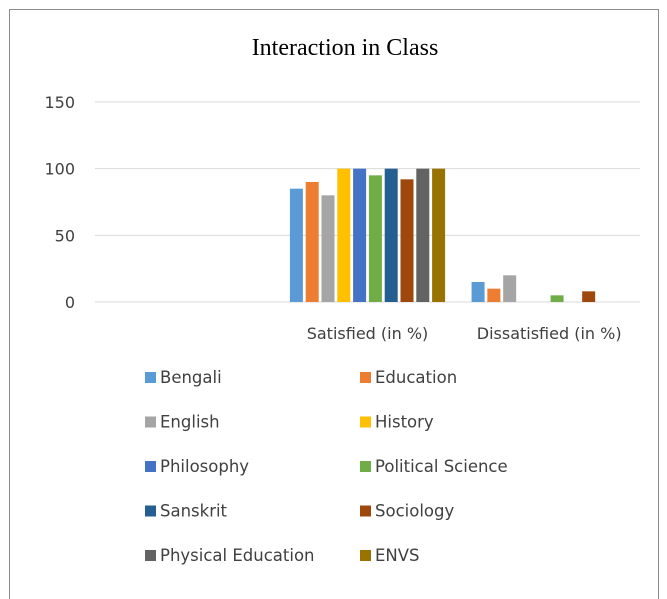 The image size is (667, 599). Describe the element at coordinates (368, 333) in the screenshot. I see `x-category-label: Satisfied (in %)` at that location.